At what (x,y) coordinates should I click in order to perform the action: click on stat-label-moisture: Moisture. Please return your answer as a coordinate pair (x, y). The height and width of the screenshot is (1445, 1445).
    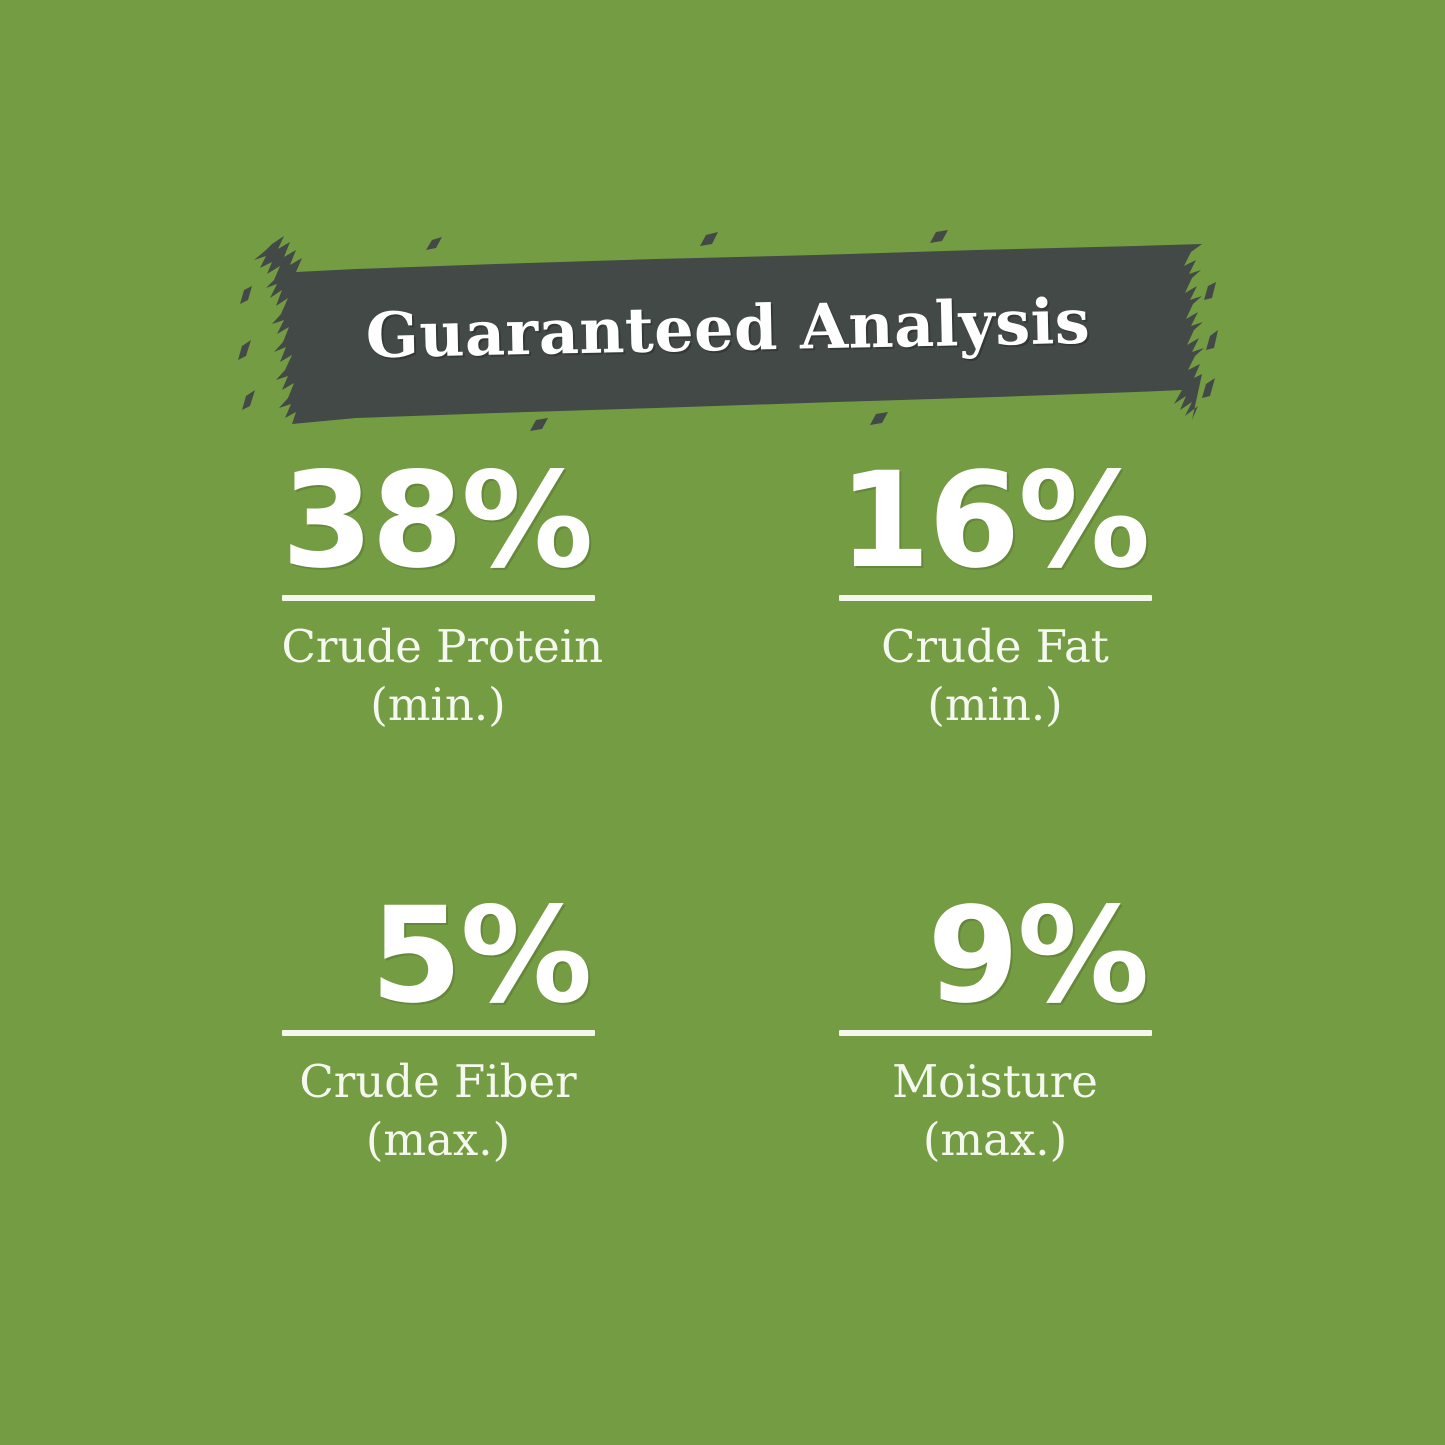
    Looking at the image, I should click on (995, 1081).